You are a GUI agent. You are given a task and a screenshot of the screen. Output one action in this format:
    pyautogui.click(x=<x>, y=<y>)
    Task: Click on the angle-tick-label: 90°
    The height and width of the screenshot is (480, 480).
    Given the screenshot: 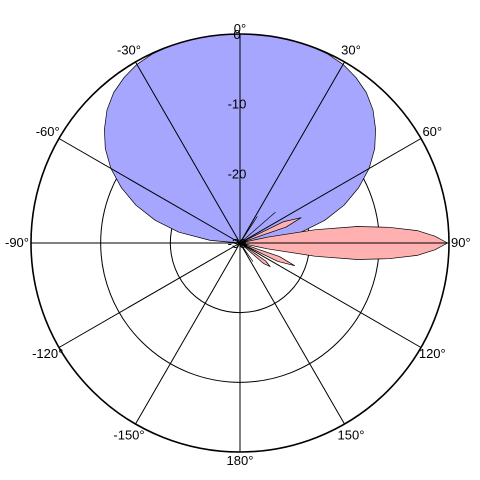 What is the action you would take?
    pyautogui.click(x=461, y=242)
    